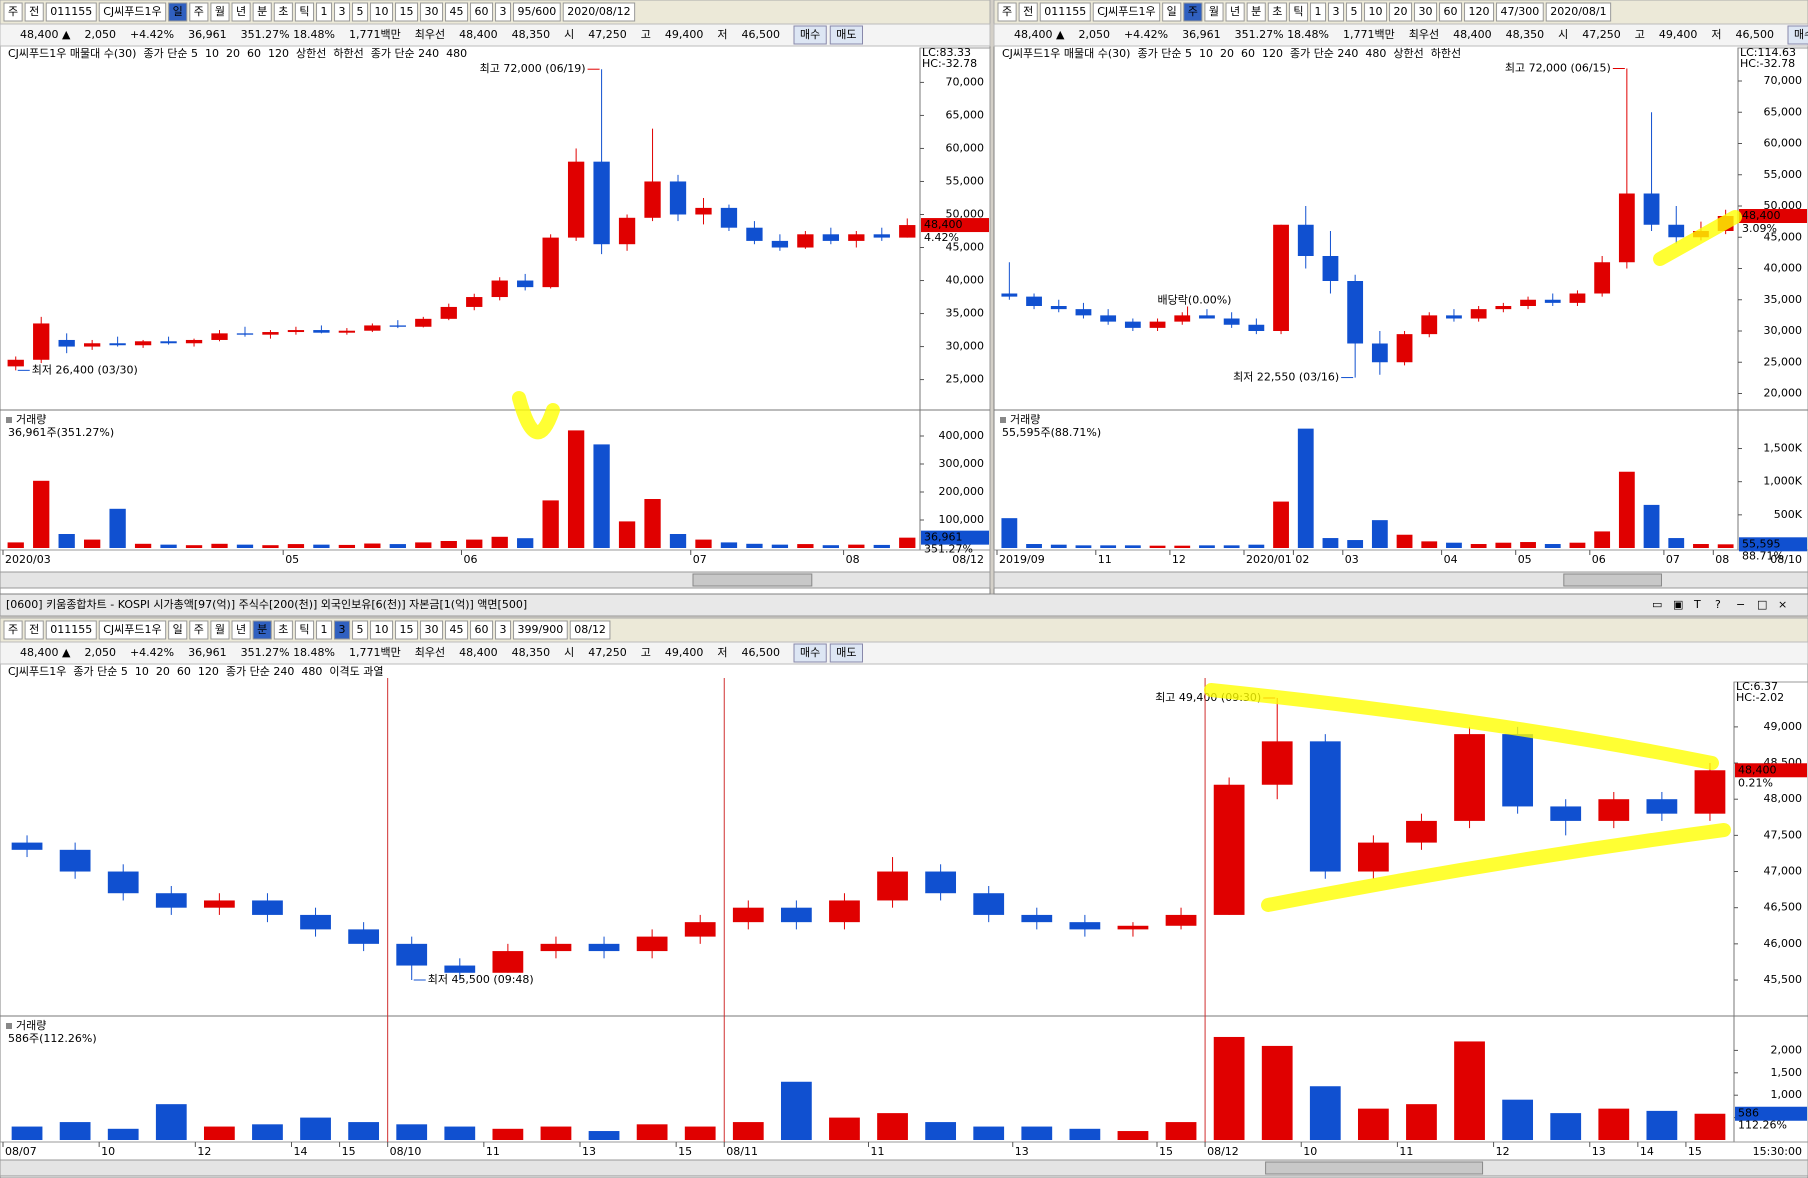 This screenshot has height=1178, width=1808. Describe the element at coordinates (1657, 604) in the screenshot. I see `window-icon: ▭` at that location.